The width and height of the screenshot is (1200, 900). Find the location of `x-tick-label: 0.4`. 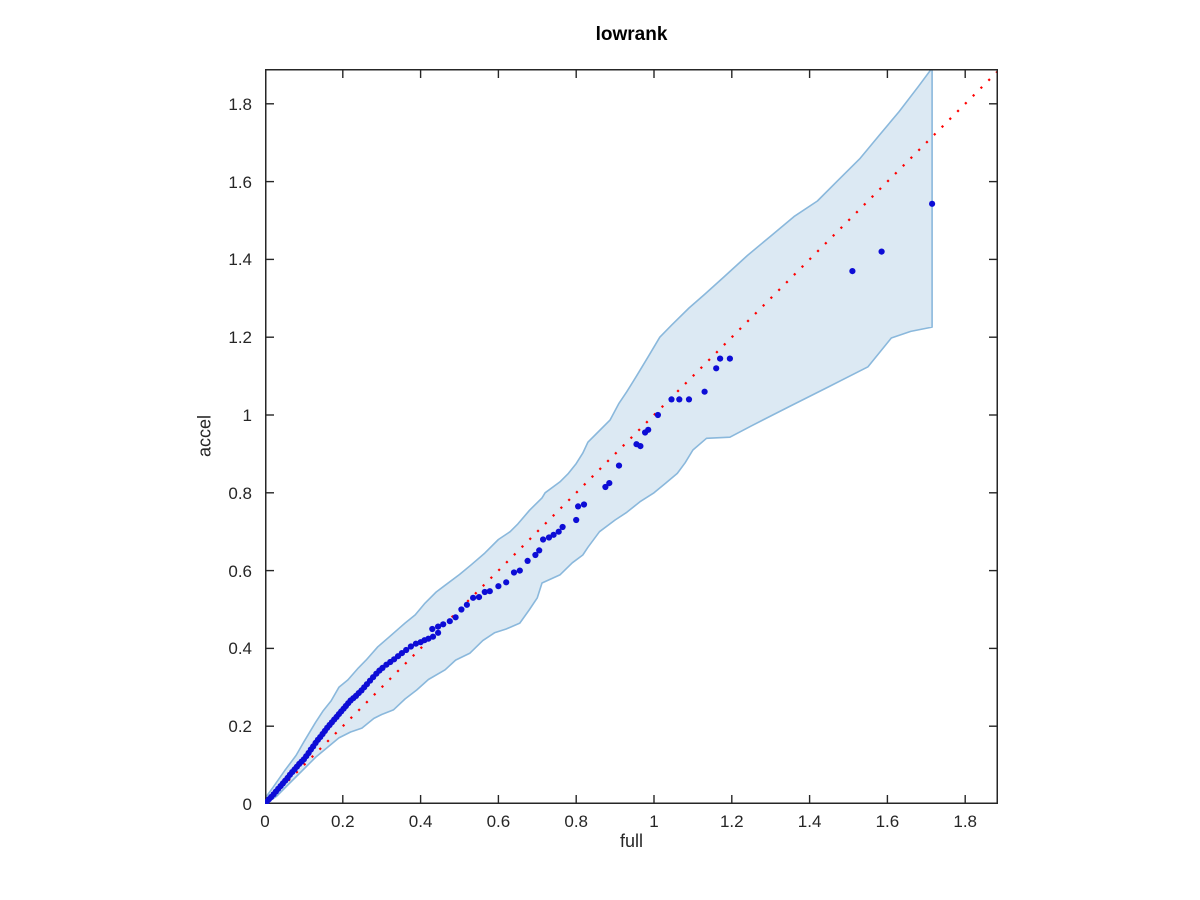

x-tick-label: 0.4 is located at coordinates (420, 821).